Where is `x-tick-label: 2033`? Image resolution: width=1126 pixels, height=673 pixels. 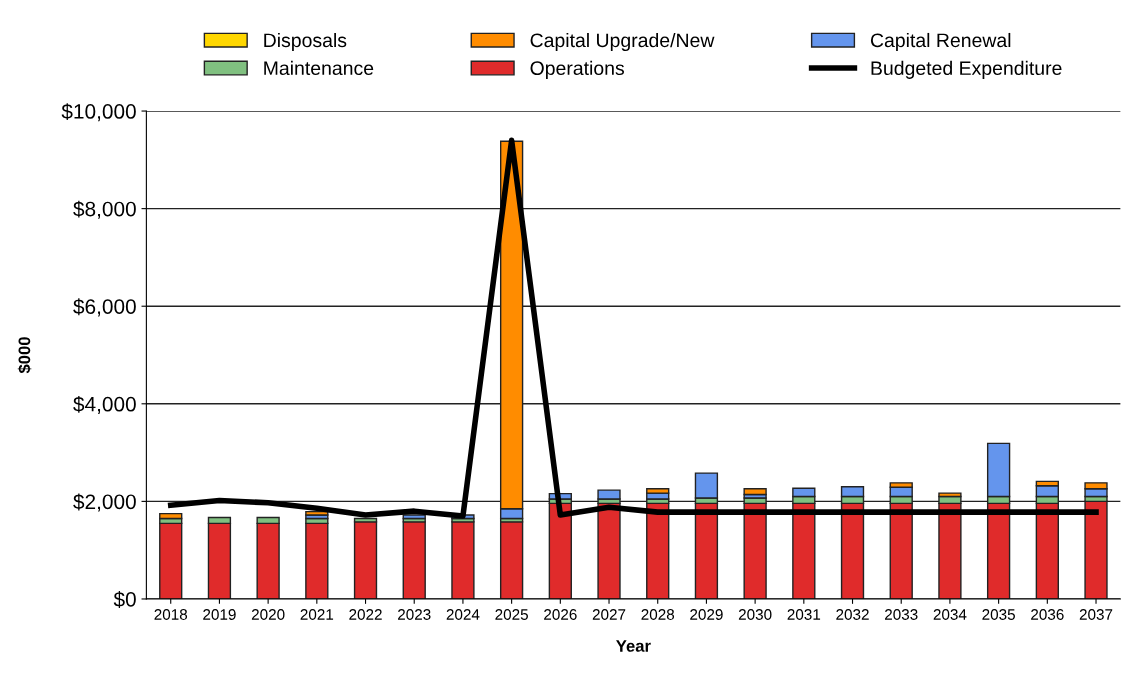
x-tick-label: 2033 is located at coordinates (901, 614).